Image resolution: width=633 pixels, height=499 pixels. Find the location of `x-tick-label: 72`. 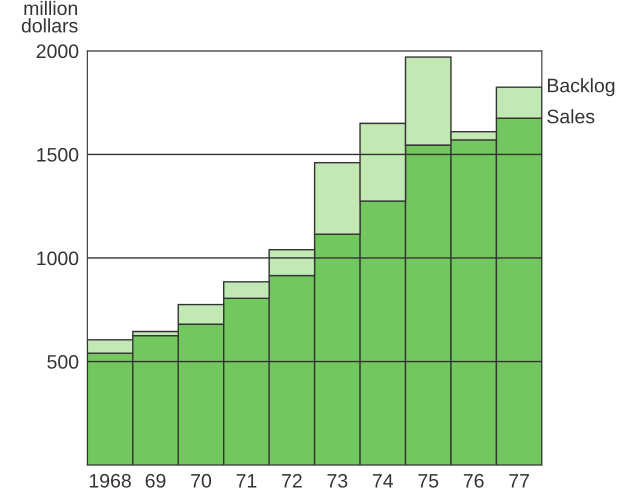

x-tick-label: 72 is located at coordinates (292, 481).